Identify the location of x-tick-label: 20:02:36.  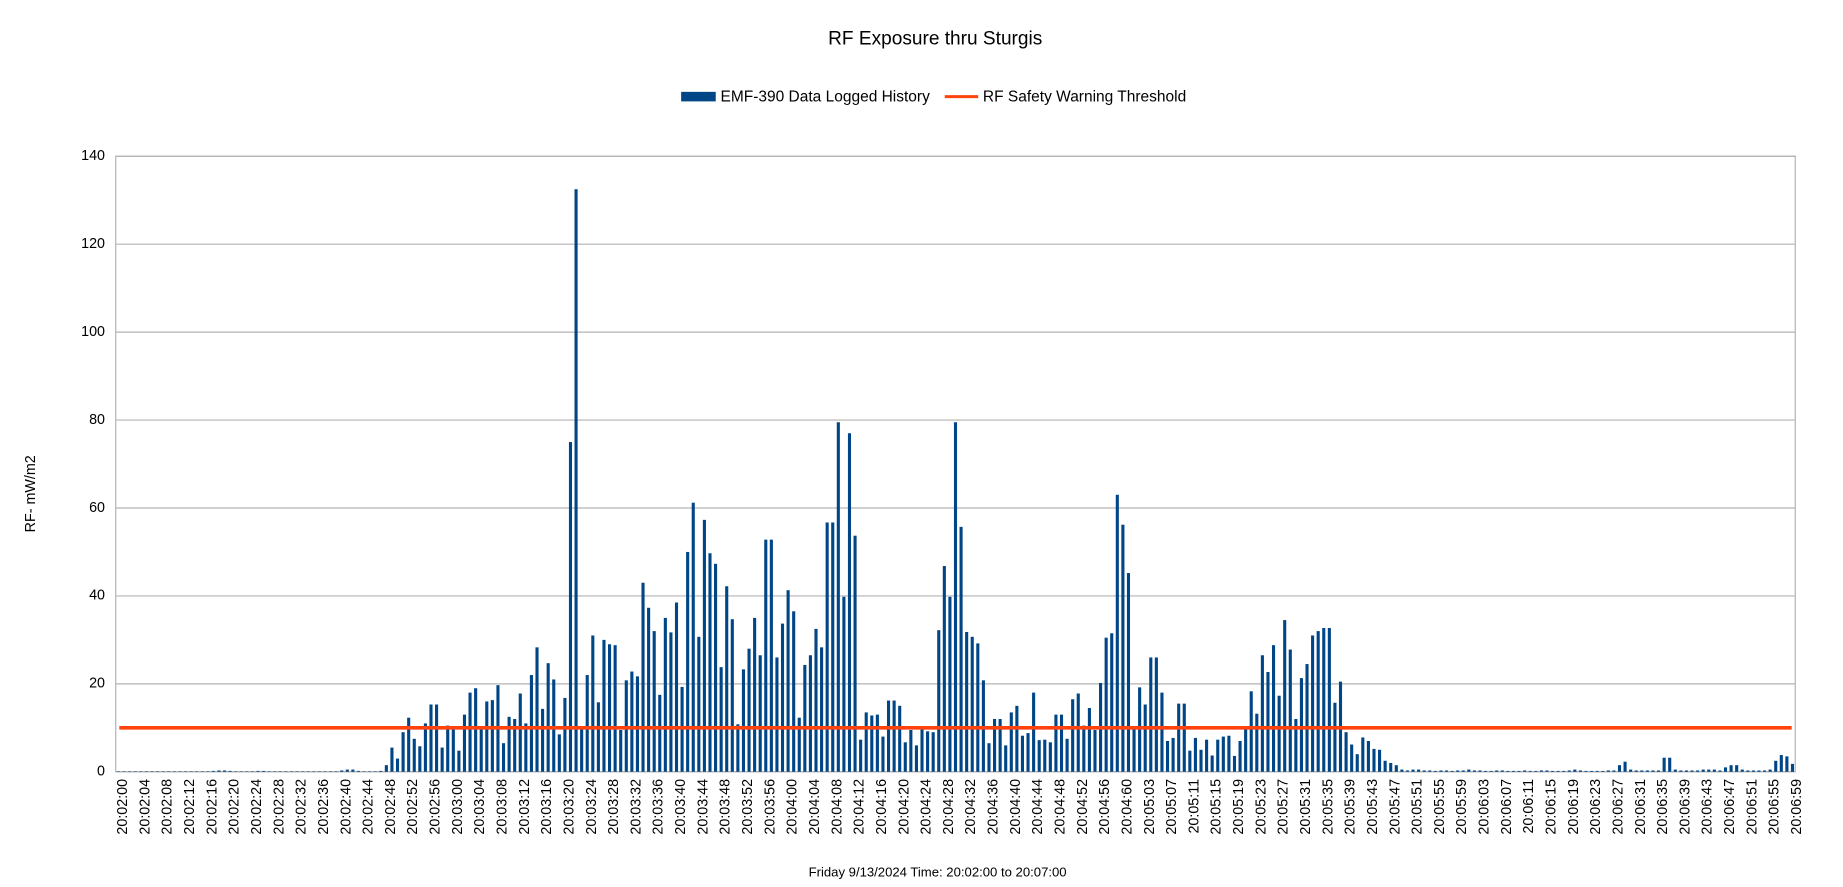
(324, 807).